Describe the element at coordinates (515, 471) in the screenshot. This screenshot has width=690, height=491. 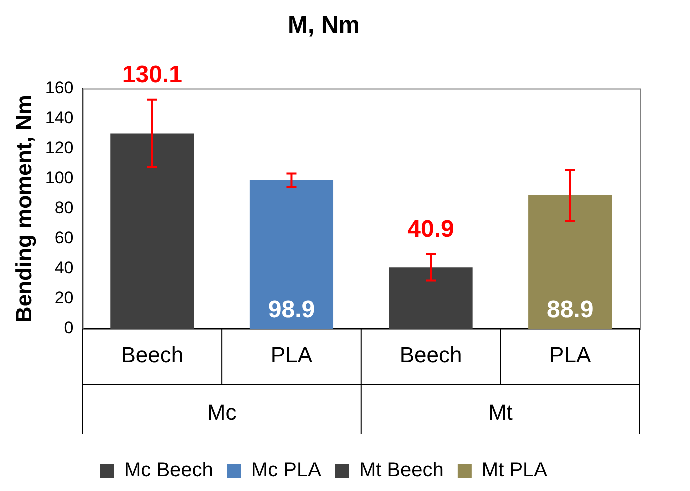
I see `legend-label: Mt PLA` at that location.